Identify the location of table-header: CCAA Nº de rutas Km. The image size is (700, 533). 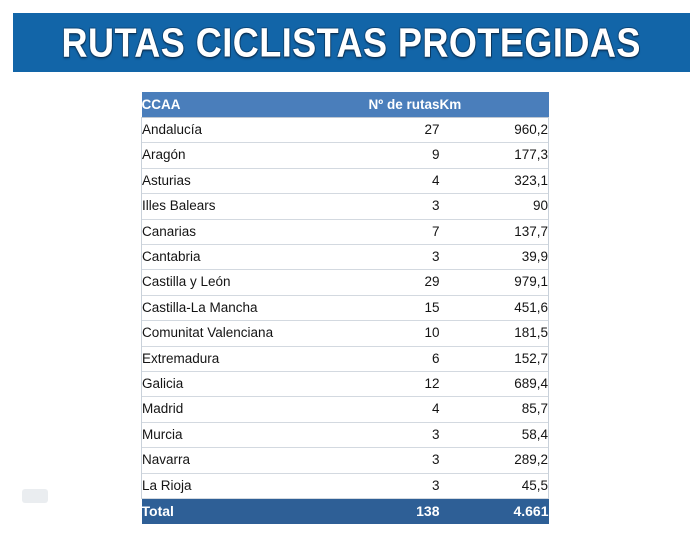
(345, 105).